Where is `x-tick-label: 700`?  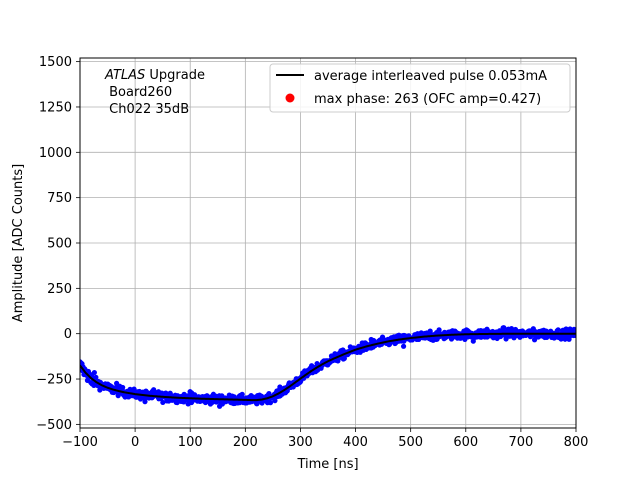
x-tick-label: 700 is located at coordinates (520, 442).